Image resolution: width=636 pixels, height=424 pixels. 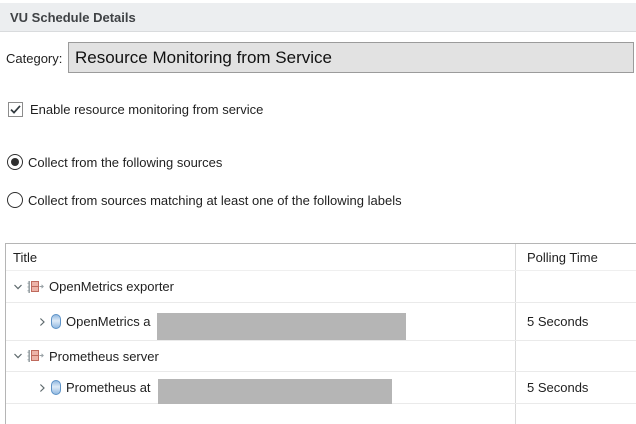 I want to click on column-header-title: Title, so click(x=25, y=257).